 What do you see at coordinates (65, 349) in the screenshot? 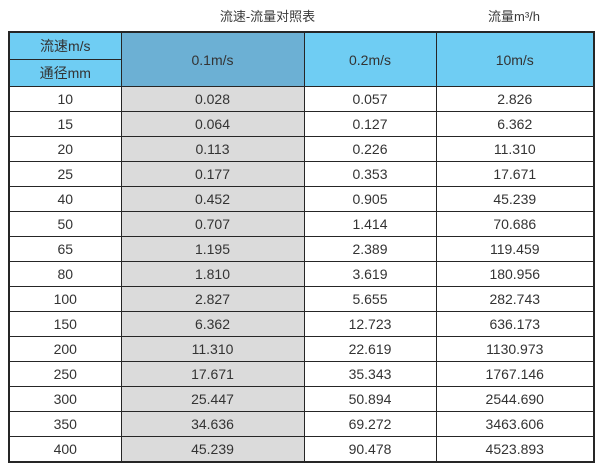
I see `diameter-cell: 200` at bounding box center [65, 349].